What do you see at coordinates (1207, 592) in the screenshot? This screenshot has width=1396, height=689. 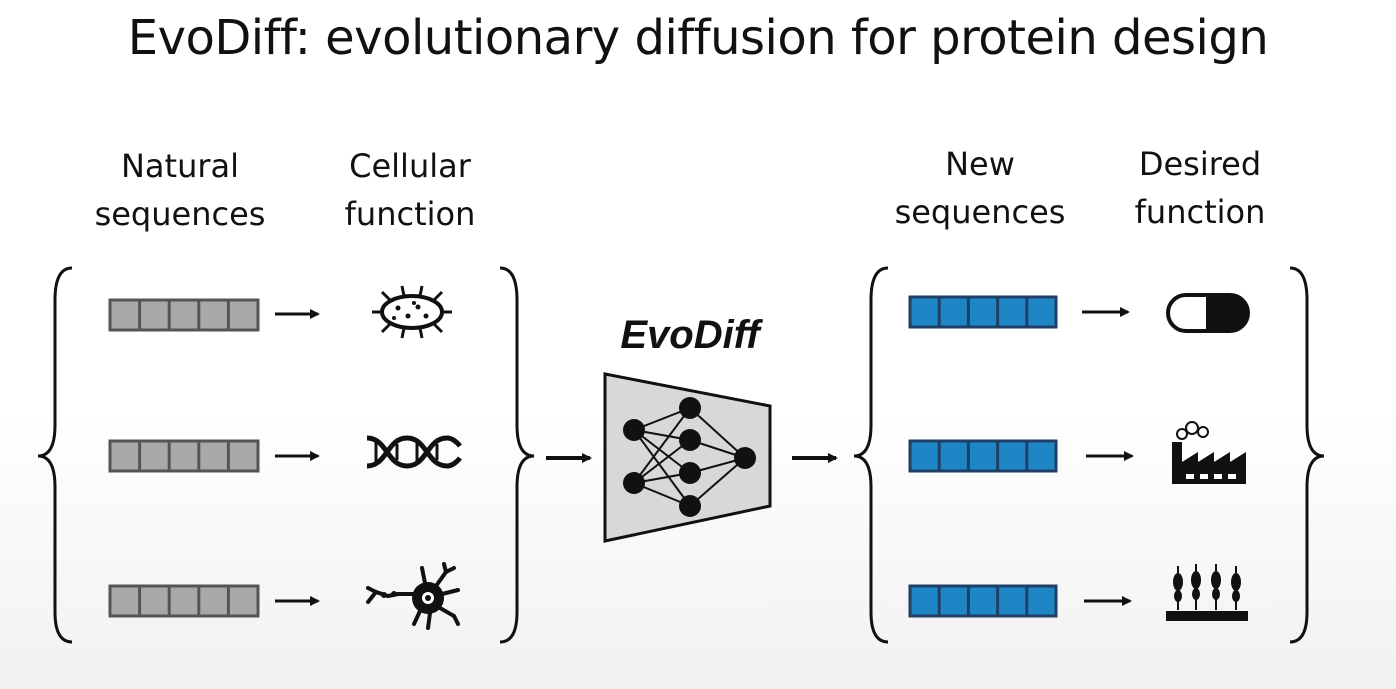 I see `wheat-crop-icon` at bounding box center [1207, 592].